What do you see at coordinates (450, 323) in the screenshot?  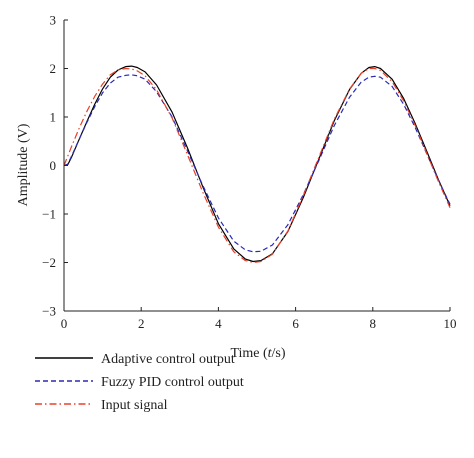 I see `x-tick-label: 10` at bounding box center [450, 323].